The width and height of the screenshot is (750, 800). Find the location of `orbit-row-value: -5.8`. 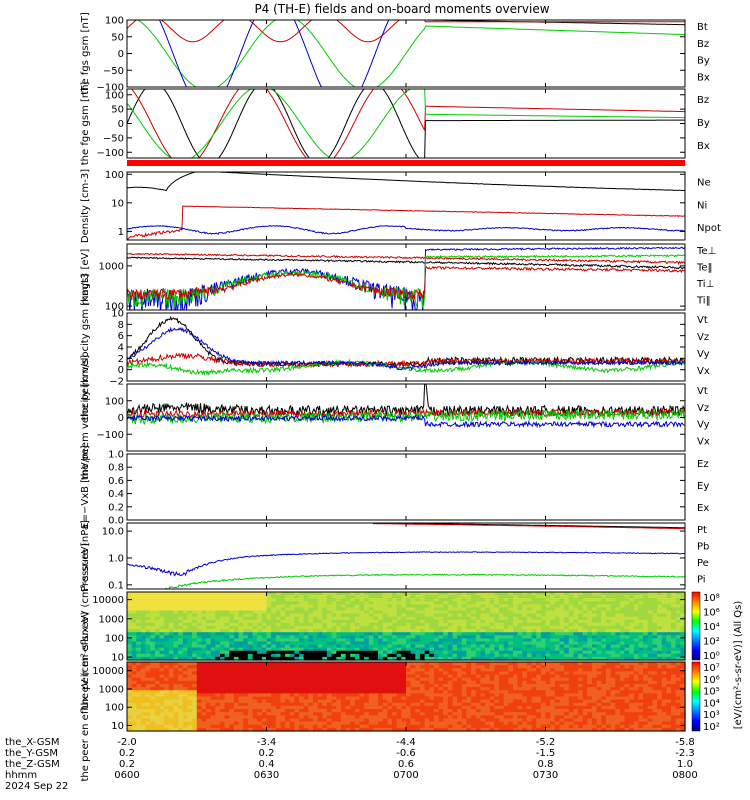

orbit-row-value: -5.8 is located at coordinates (685, 742).